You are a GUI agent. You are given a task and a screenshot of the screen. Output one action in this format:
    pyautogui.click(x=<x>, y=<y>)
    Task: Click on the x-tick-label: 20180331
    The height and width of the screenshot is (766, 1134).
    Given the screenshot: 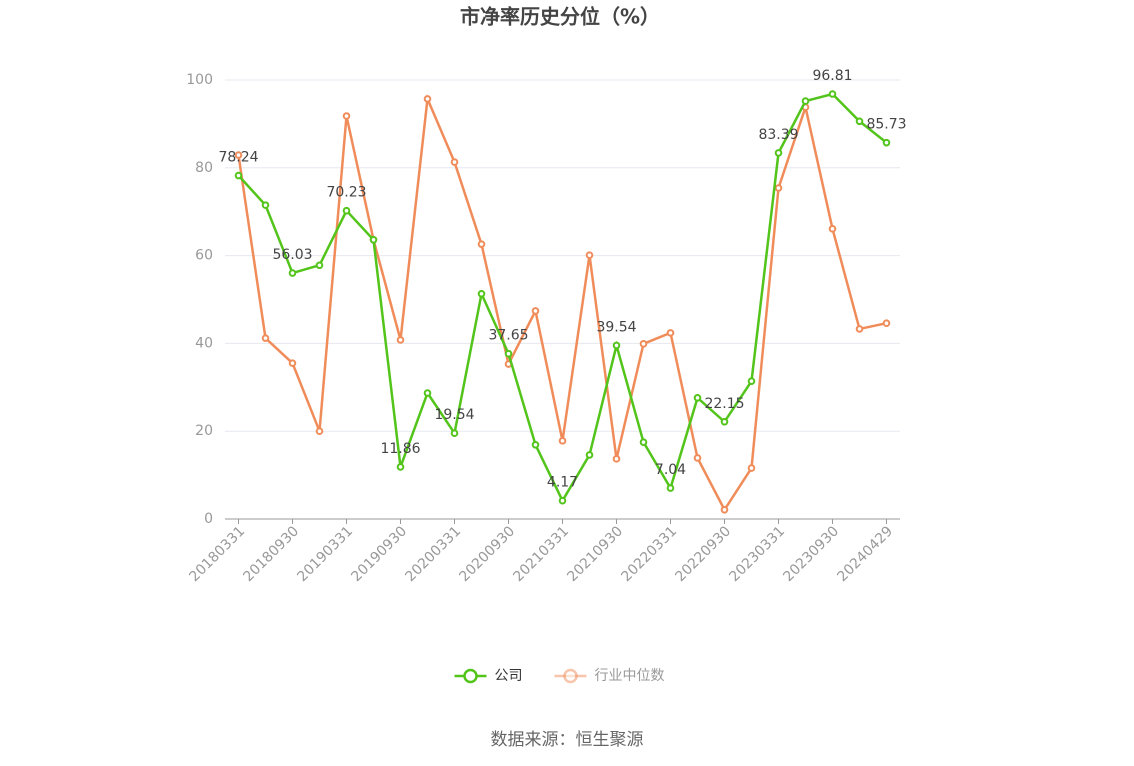 What is the action you would take?
    pyautogui.click(x=217, y=554)
    